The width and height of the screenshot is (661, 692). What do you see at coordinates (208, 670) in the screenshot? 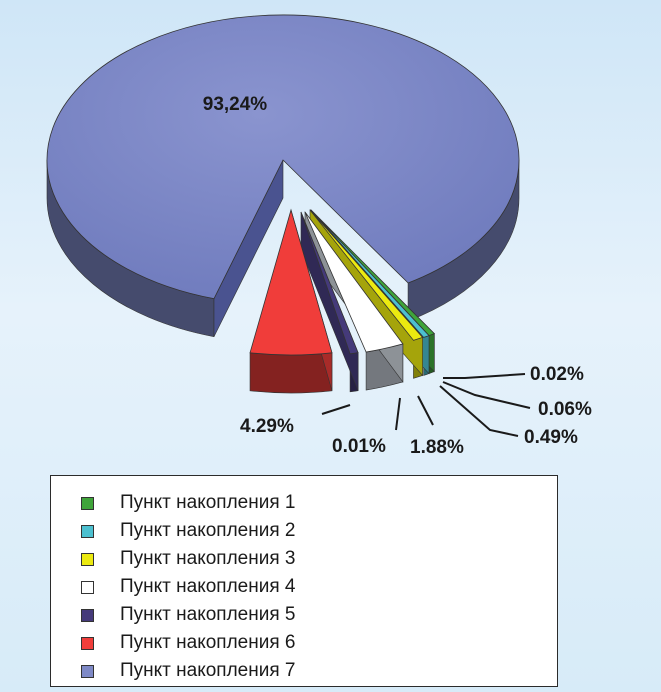
I see `legend-label-7: Пункт накопления 7` at bounding box center [208, 670].